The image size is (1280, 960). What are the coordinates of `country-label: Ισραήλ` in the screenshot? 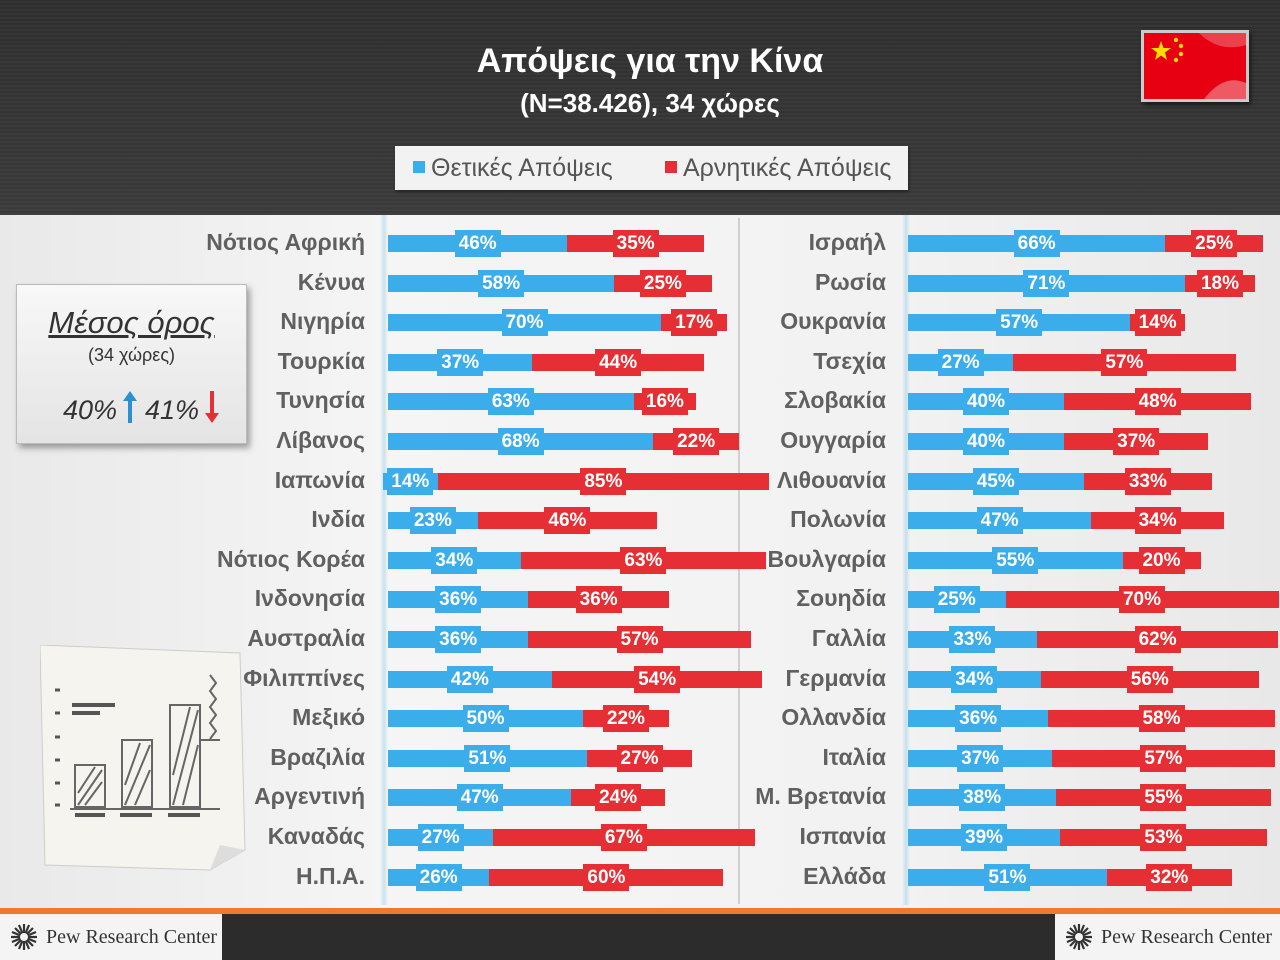 It's located at (847, 242).